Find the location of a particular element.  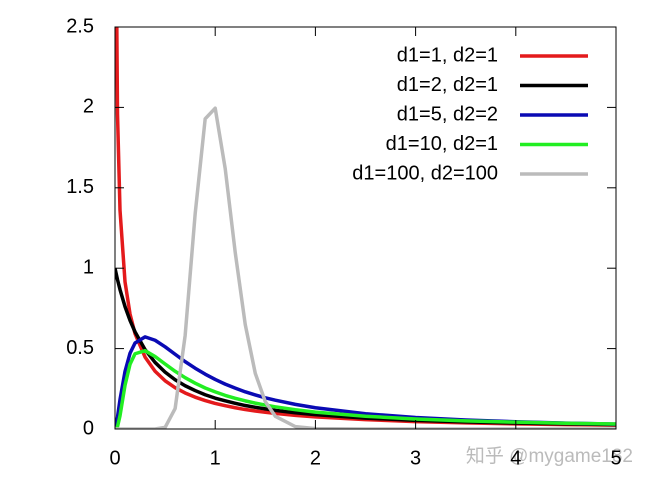

legend-label: d1=10, d2=1 is located at coordinates (442, 144).